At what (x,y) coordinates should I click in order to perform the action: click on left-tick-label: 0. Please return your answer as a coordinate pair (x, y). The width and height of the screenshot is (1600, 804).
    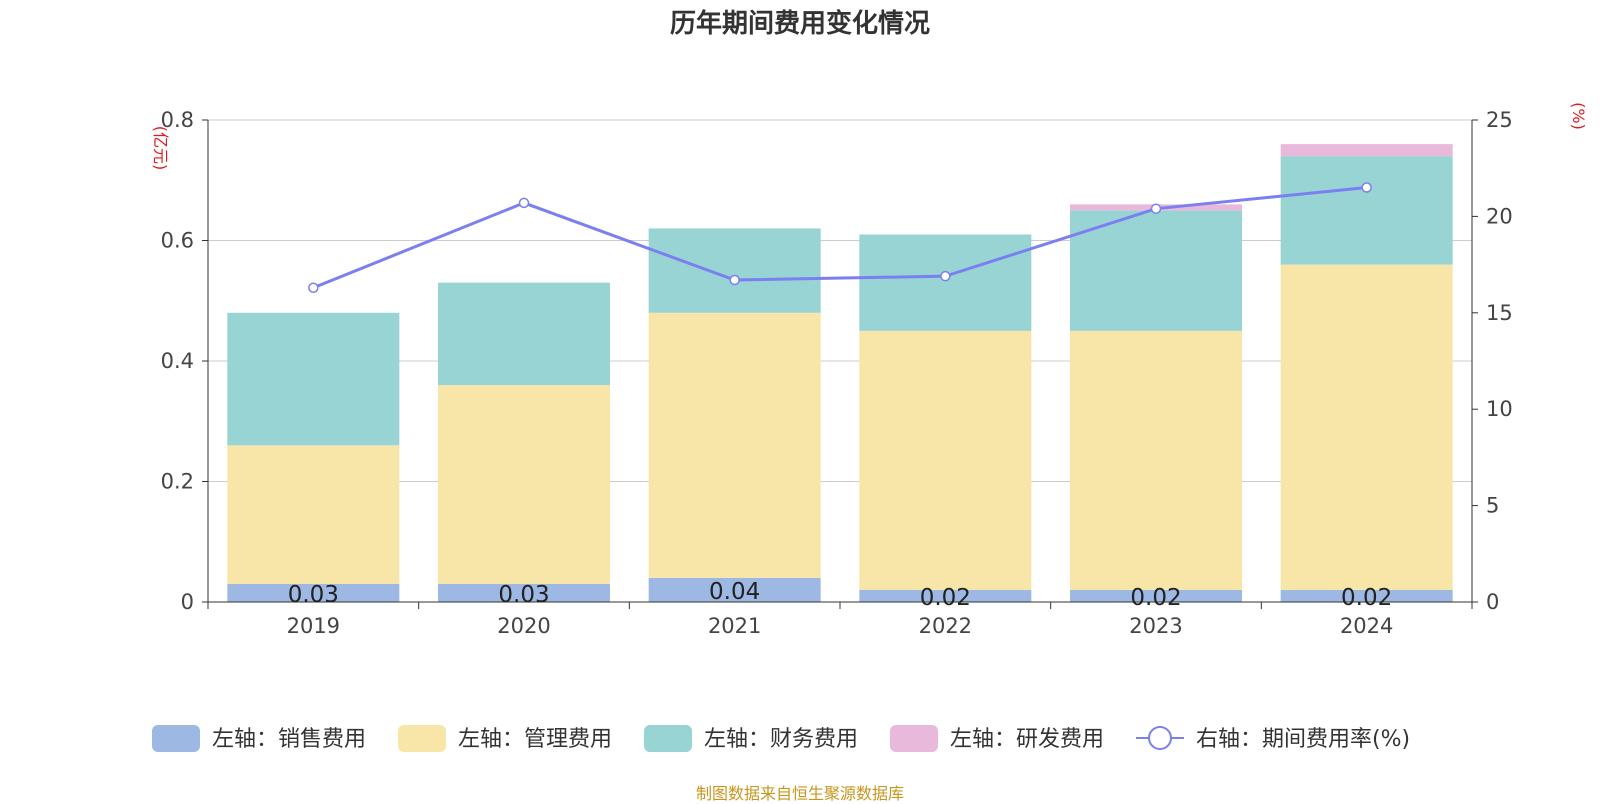
    Looking at the image, I should click on (187, 602).